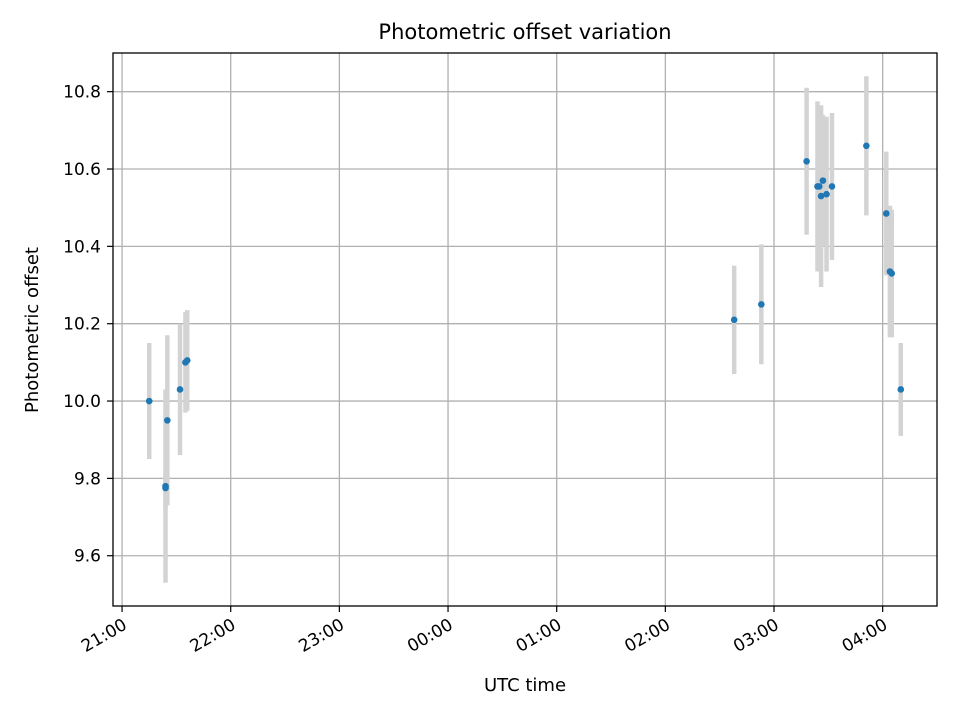 The height and width of the screenshot is (720, 960). I want to click on x-tick-label: 01:00, so click(539, 636).